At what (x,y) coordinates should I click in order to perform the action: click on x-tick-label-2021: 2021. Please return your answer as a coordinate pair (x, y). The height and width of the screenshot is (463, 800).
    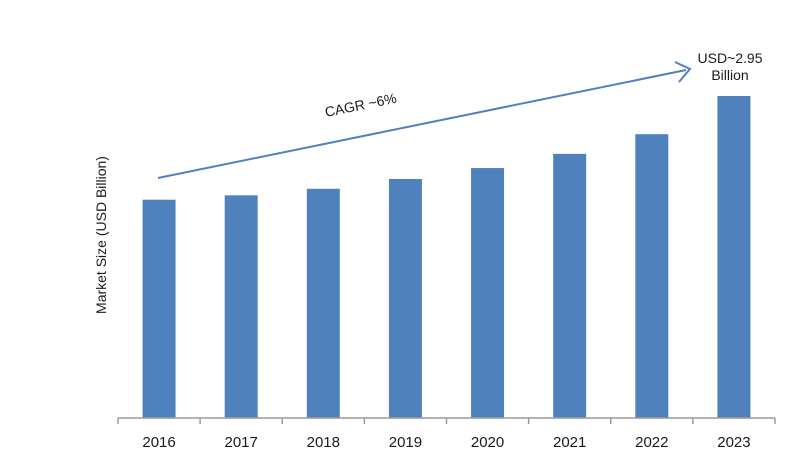
    Looking at the image, I should click on (569, 442).